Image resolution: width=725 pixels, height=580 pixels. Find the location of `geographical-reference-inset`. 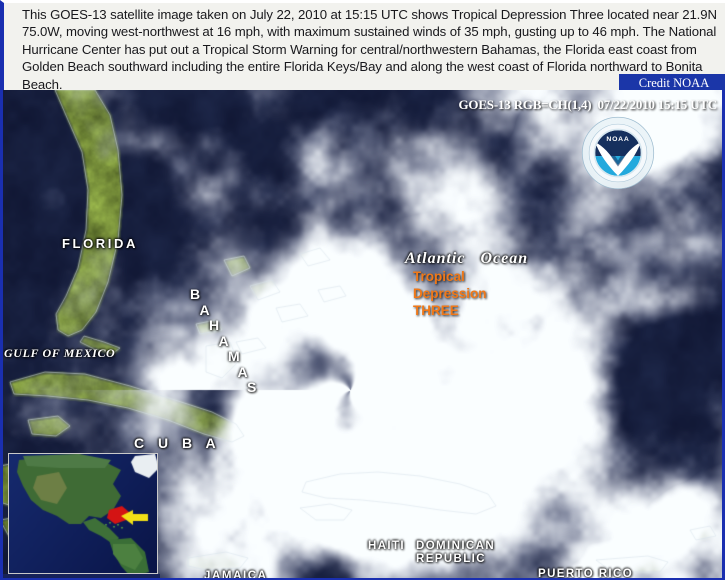

geographical-reference-inset is located at coordinates (83, 513).